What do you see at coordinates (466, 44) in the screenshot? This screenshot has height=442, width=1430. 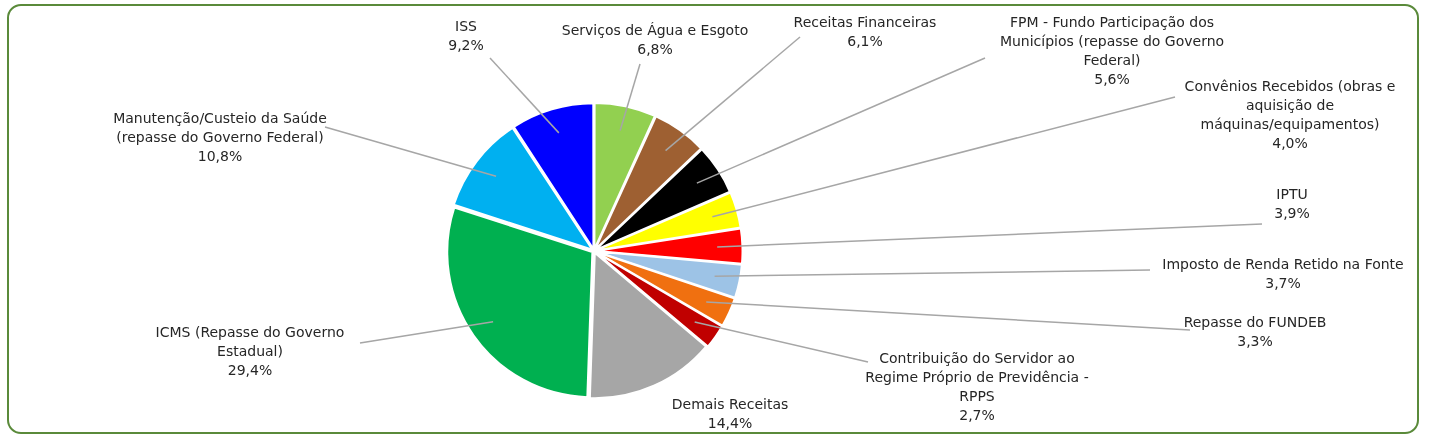 I see `data-label: 9,2%` at bounding box center [466, 44].